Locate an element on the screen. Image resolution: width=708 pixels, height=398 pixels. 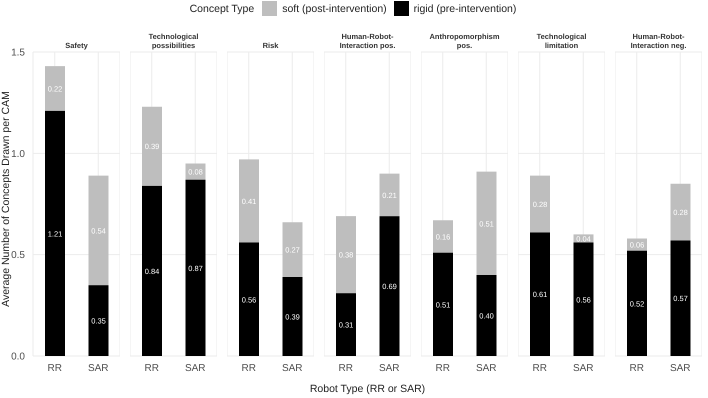
y-tick-label: 0.0 is located at coordinates (18, 357).